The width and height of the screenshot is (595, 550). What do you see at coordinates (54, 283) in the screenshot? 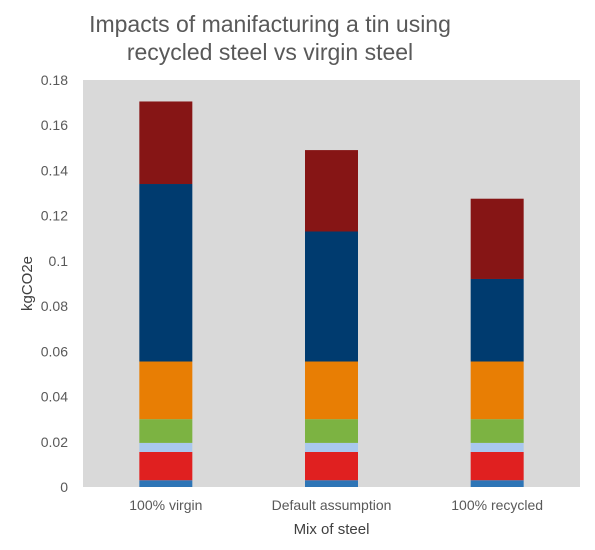
I see `y-axis-ticks: 0 0.02 0.04 0.06 0.08 0.1 0.12 0.14 0.16 0.18` at bounding box center [54, 283].